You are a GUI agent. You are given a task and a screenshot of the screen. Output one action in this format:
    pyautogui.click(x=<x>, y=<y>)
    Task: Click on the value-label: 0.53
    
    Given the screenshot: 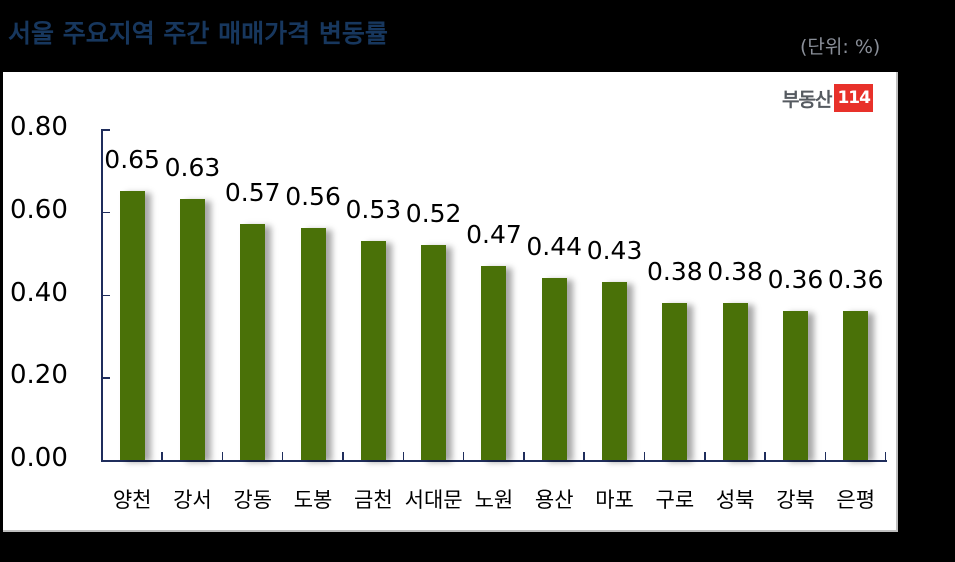 What is the action you would take?
    pyautogui.click(x=373, y=209)
    